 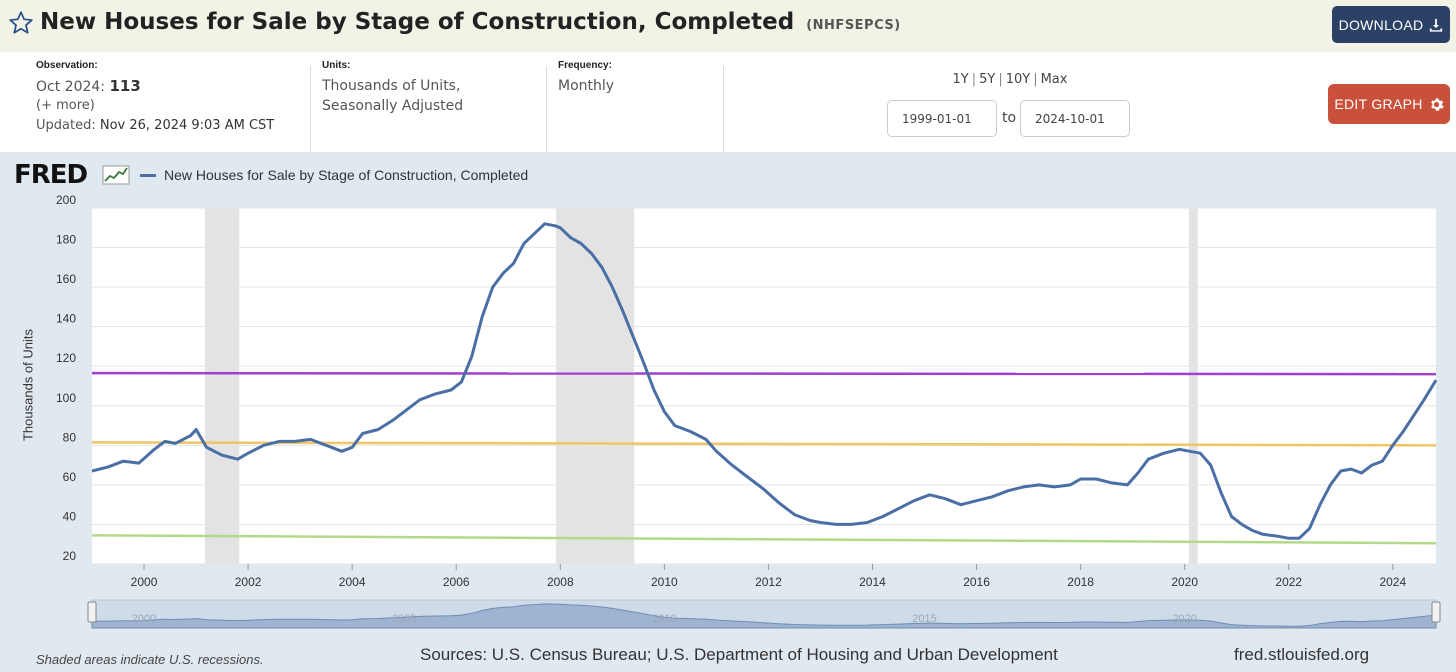 I want to click on end-date-input: 2024-10-01, so click(x=1075, y=118).